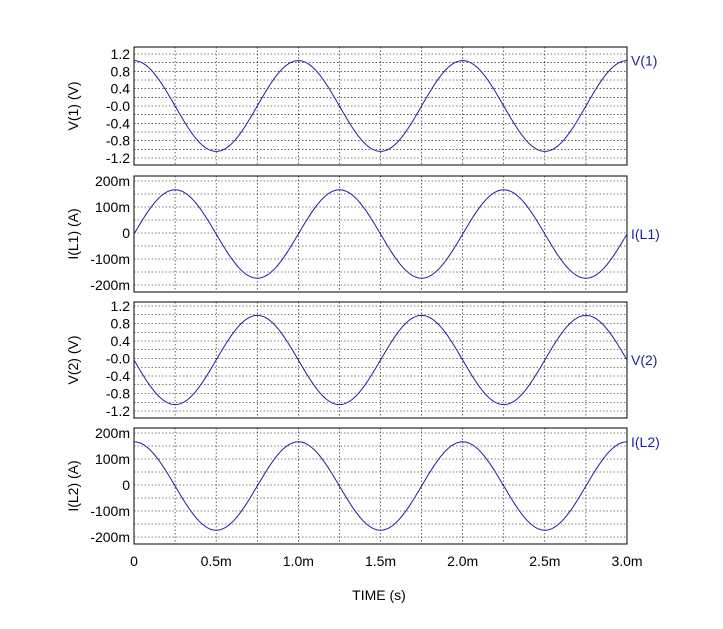 This screenshot has width=723, height=629. Describe the element at coordinates (462, 561) in the screenshot. I see `x-tick-label: 2.0m` at that location.